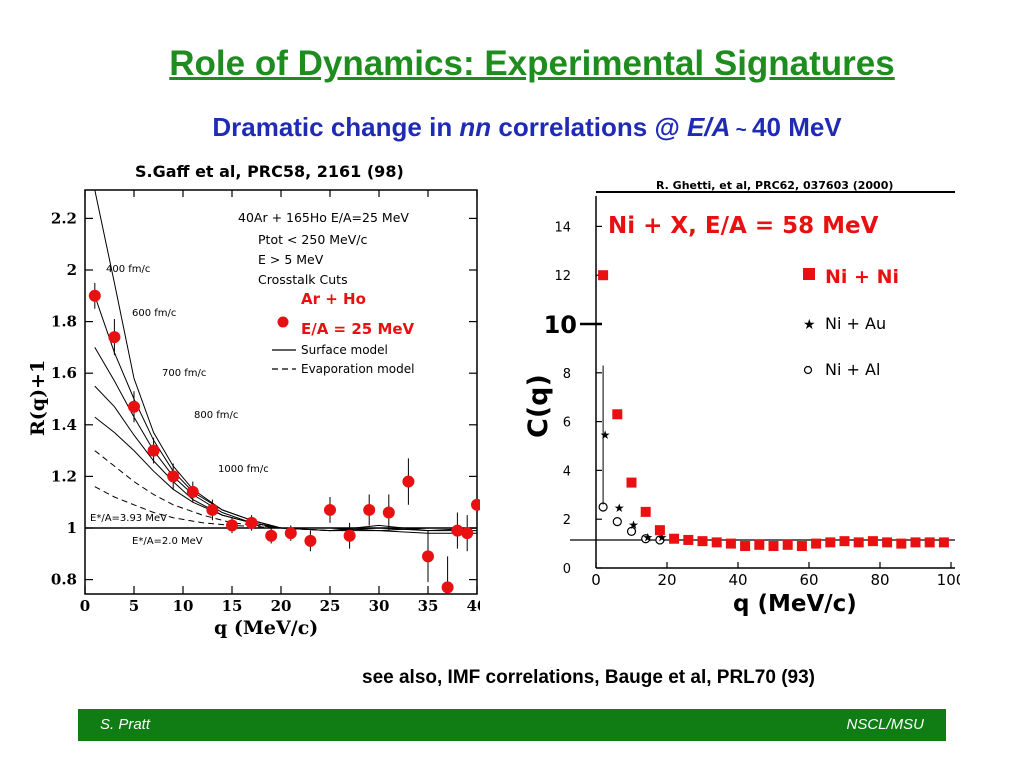 This screenshot has height=768, width=1024. Describe the element at coordinates (269, 171) in the screenshot. I see `left-citation: S.Gaff et al, PRC58, 2161 (98)` at that location.